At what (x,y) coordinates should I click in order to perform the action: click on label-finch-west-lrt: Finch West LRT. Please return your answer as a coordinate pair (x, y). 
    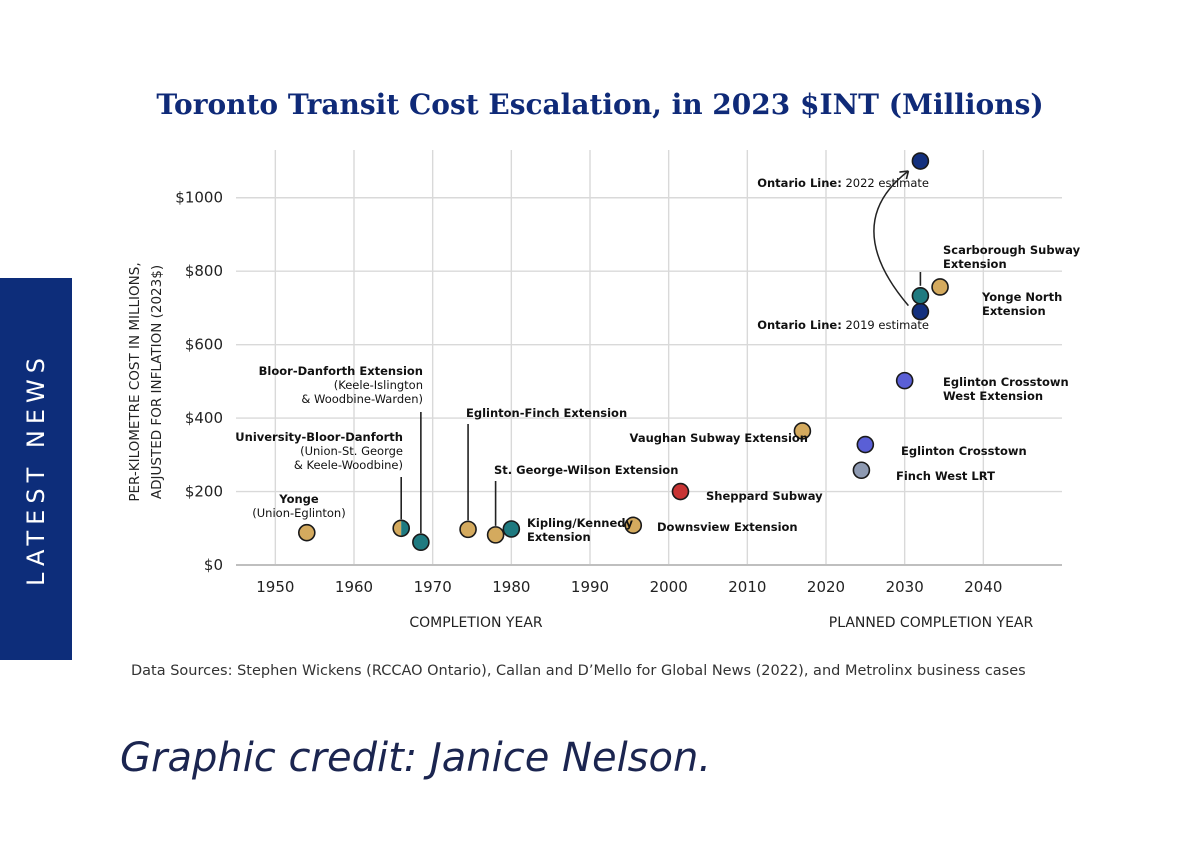
    Looking at the image, I should click on (945, 476).